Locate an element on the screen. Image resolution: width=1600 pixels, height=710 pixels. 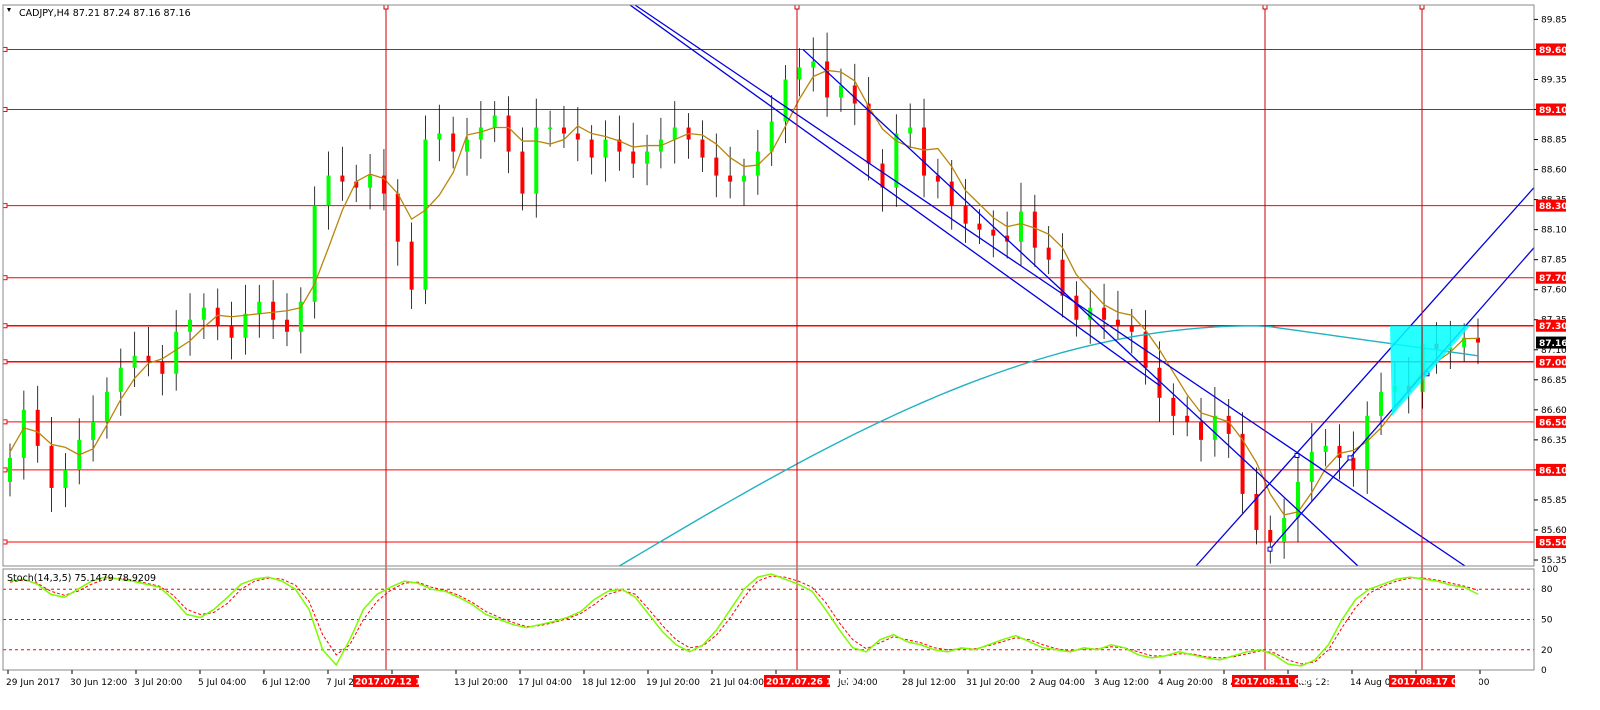
stoch-y-label: 80 is located at coordinates (1547, 590).